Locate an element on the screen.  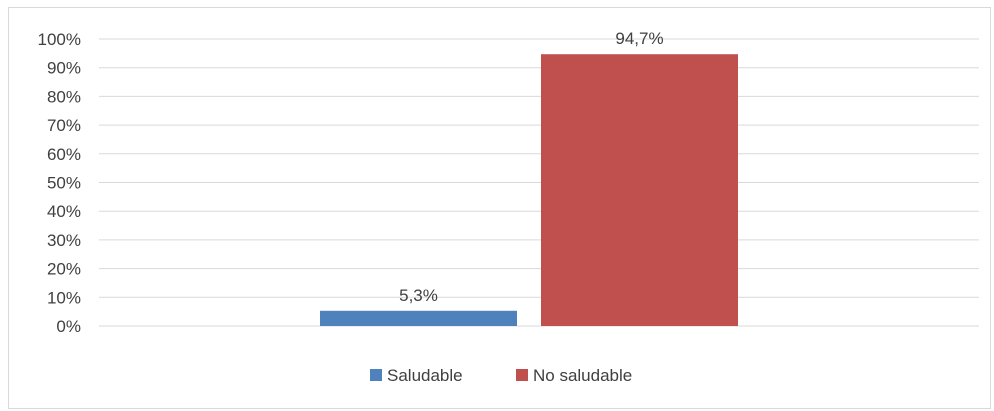
bar-saludable is located at coordinates (418, 318).